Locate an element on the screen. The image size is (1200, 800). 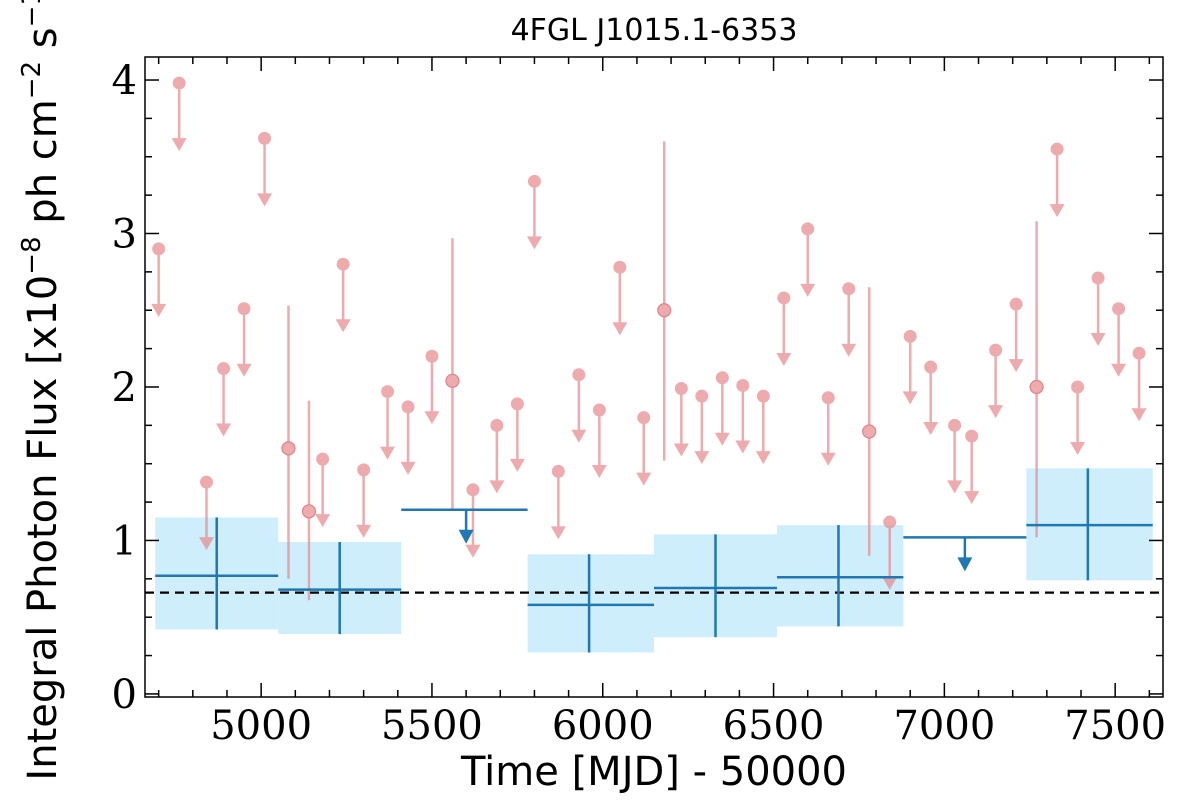
y-tick-label: 4 is located at coordinates (124, 81).